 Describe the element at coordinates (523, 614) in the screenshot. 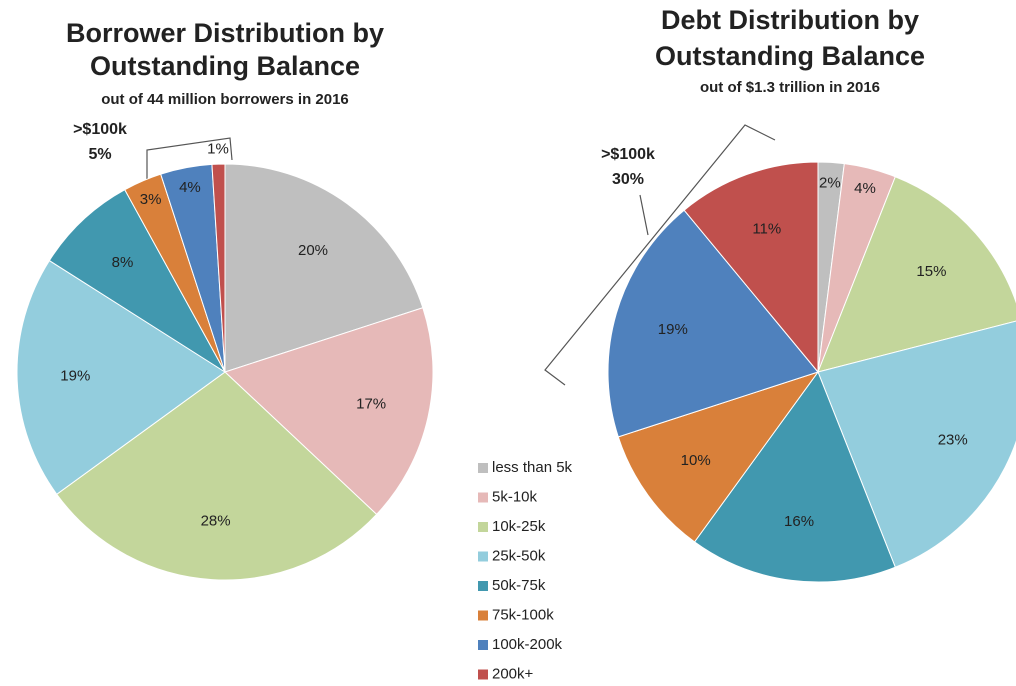

I see `legend-label: 75k-100k` at that location.